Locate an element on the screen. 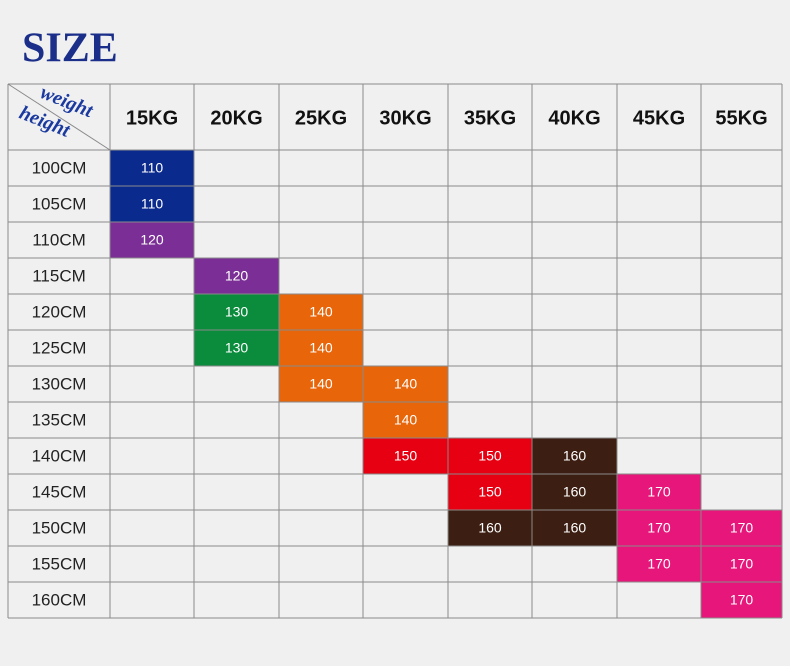  row-header: 140CM is located at coordinates (59, 455).